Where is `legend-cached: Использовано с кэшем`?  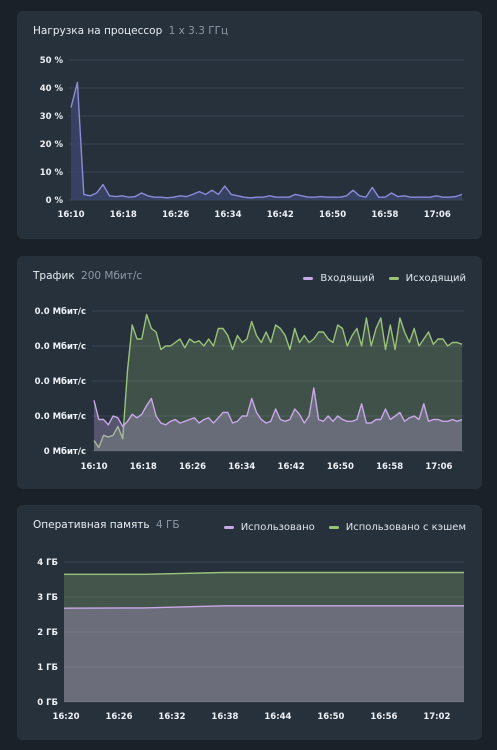 legend-cached: Использовано с кэшем is located at coordinates (397, 527).